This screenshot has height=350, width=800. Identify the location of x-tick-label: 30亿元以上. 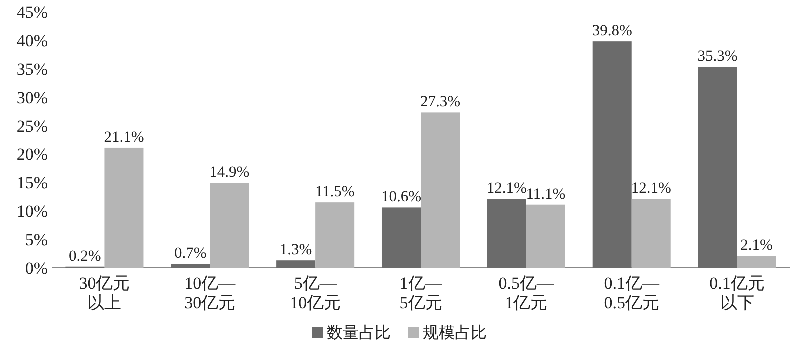
(104, 293).